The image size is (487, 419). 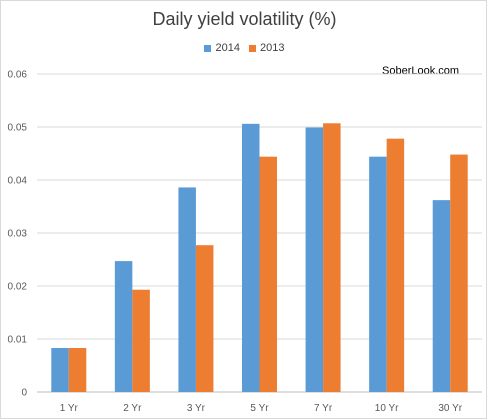 I want to click on x-tick-label: 30 Yr, so click(x=450, y=408).